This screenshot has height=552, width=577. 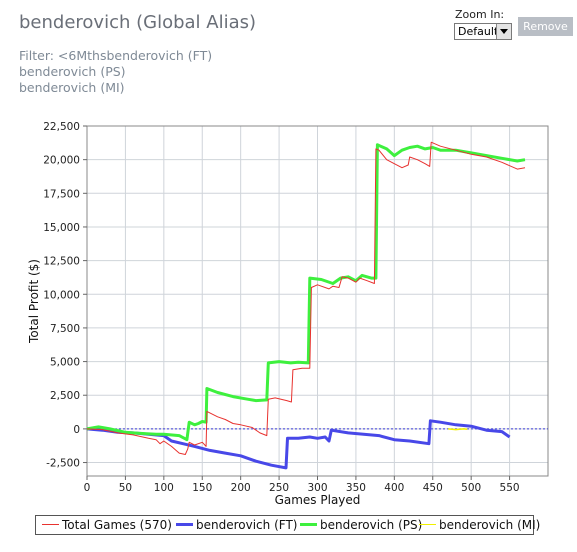 I want to click on x-tick-label: 0, so click(x=87, y=488).